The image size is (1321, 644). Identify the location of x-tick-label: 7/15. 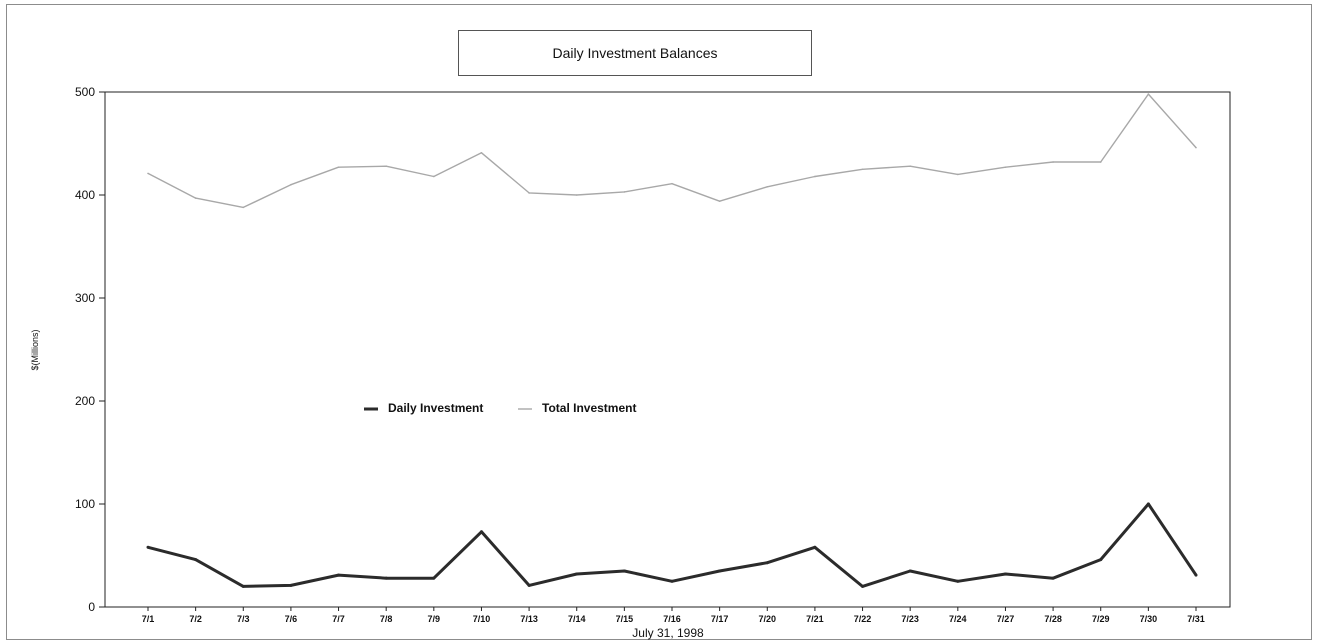
(625, 619).